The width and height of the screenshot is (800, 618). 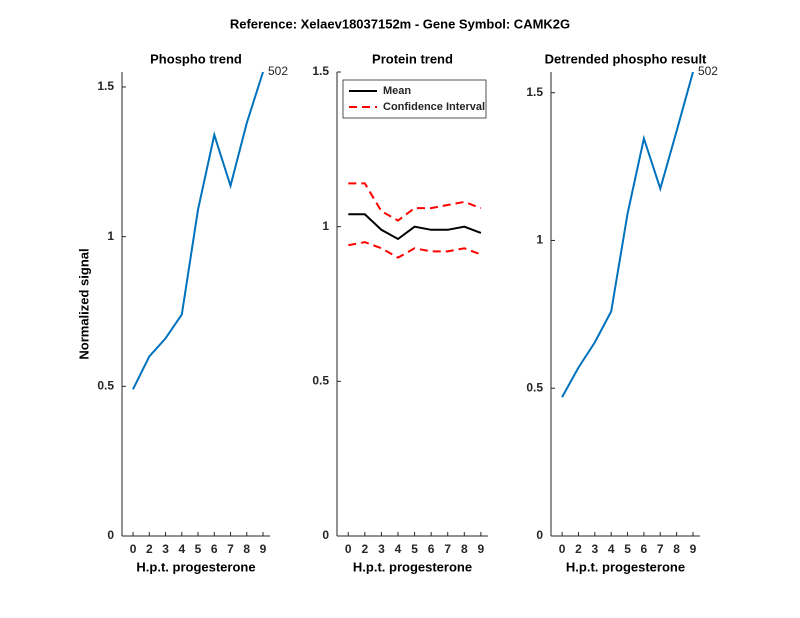 What do you see at coordinates (412, 58) in the screenshot?
I see `subplot-title: Protein trend` at bounding box center [412, 58].